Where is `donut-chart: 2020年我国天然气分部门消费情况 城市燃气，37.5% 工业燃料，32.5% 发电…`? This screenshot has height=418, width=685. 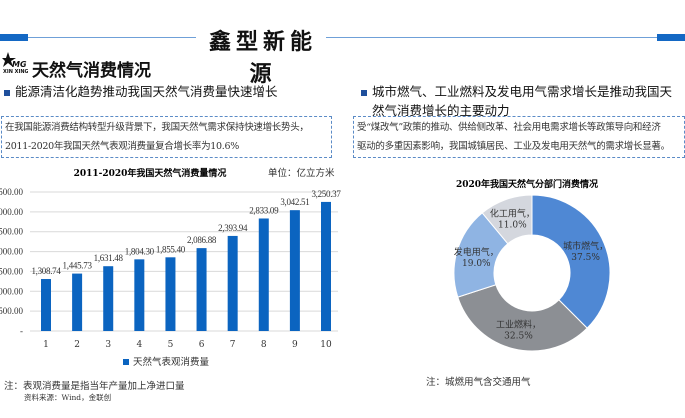
donut-chart: 2020年我国天然气分部门消费情况 城市燃气，37.5% 工业燃料，32.5% 发电… is located at coordinates (532, 265).